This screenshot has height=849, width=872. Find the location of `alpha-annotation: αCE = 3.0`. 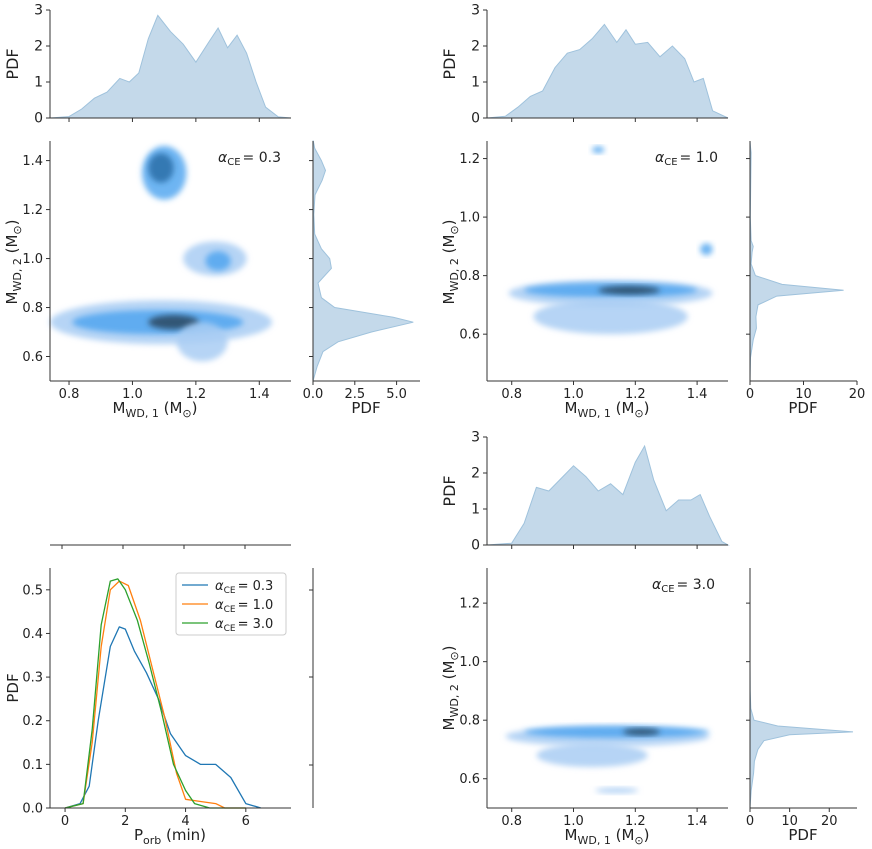

alpha-annotation: αCE = 3.0 is located at coordinates (683, 586).